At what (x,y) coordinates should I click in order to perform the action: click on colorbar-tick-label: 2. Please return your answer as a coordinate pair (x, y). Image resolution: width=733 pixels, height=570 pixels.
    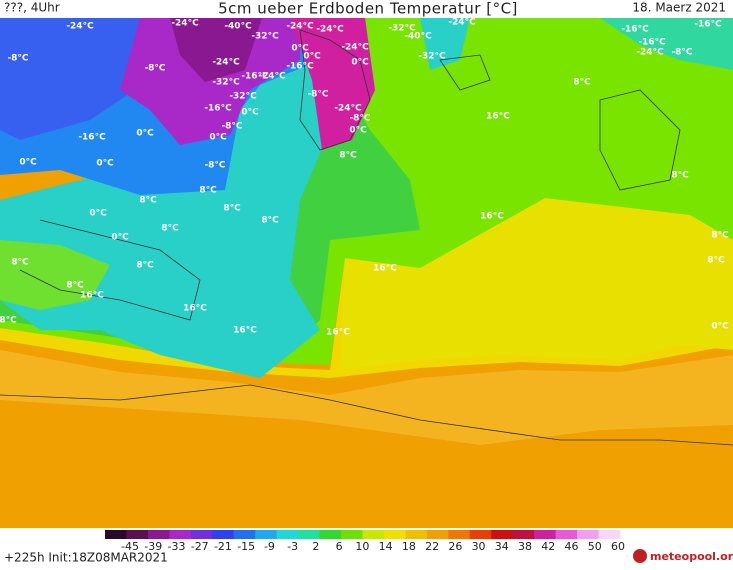
    Looking at the image, I should click on (315, 546).